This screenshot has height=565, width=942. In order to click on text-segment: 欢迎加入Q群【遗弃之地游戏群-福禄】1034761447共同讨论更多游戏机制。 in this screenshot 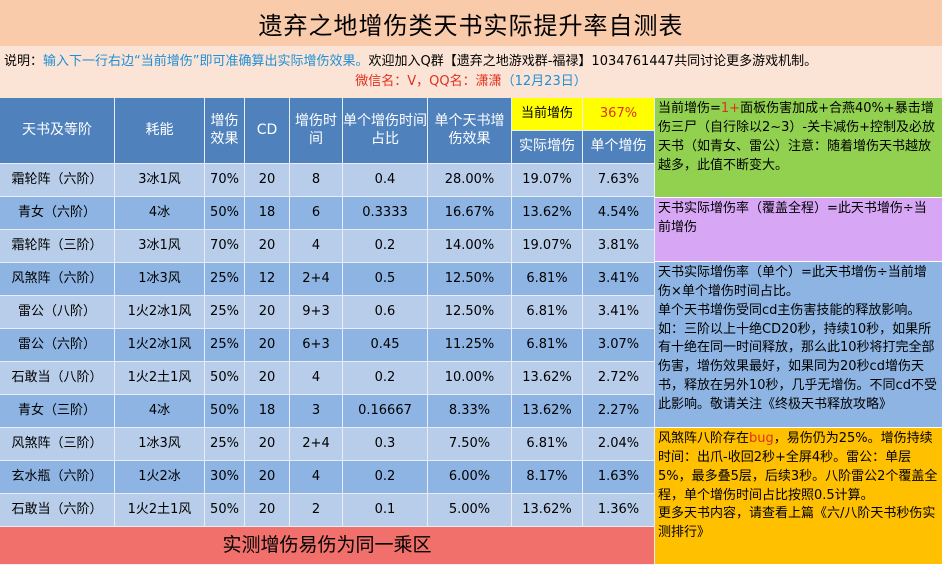, I will do `click(593, 61)`.